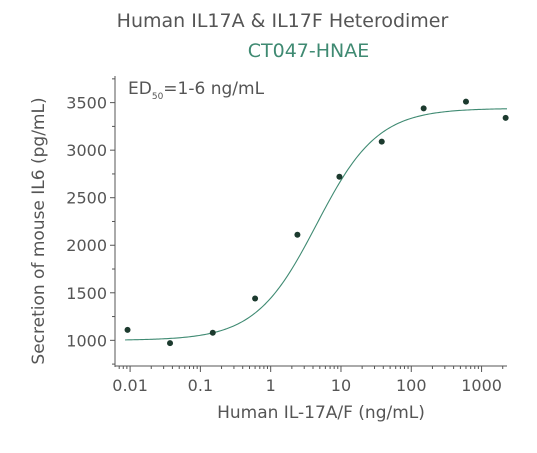 The width and height of the screenshot is (537, 453). I want to click on x-axis-label: Human IL-17A/F (ng/mL), so click(321, 413).